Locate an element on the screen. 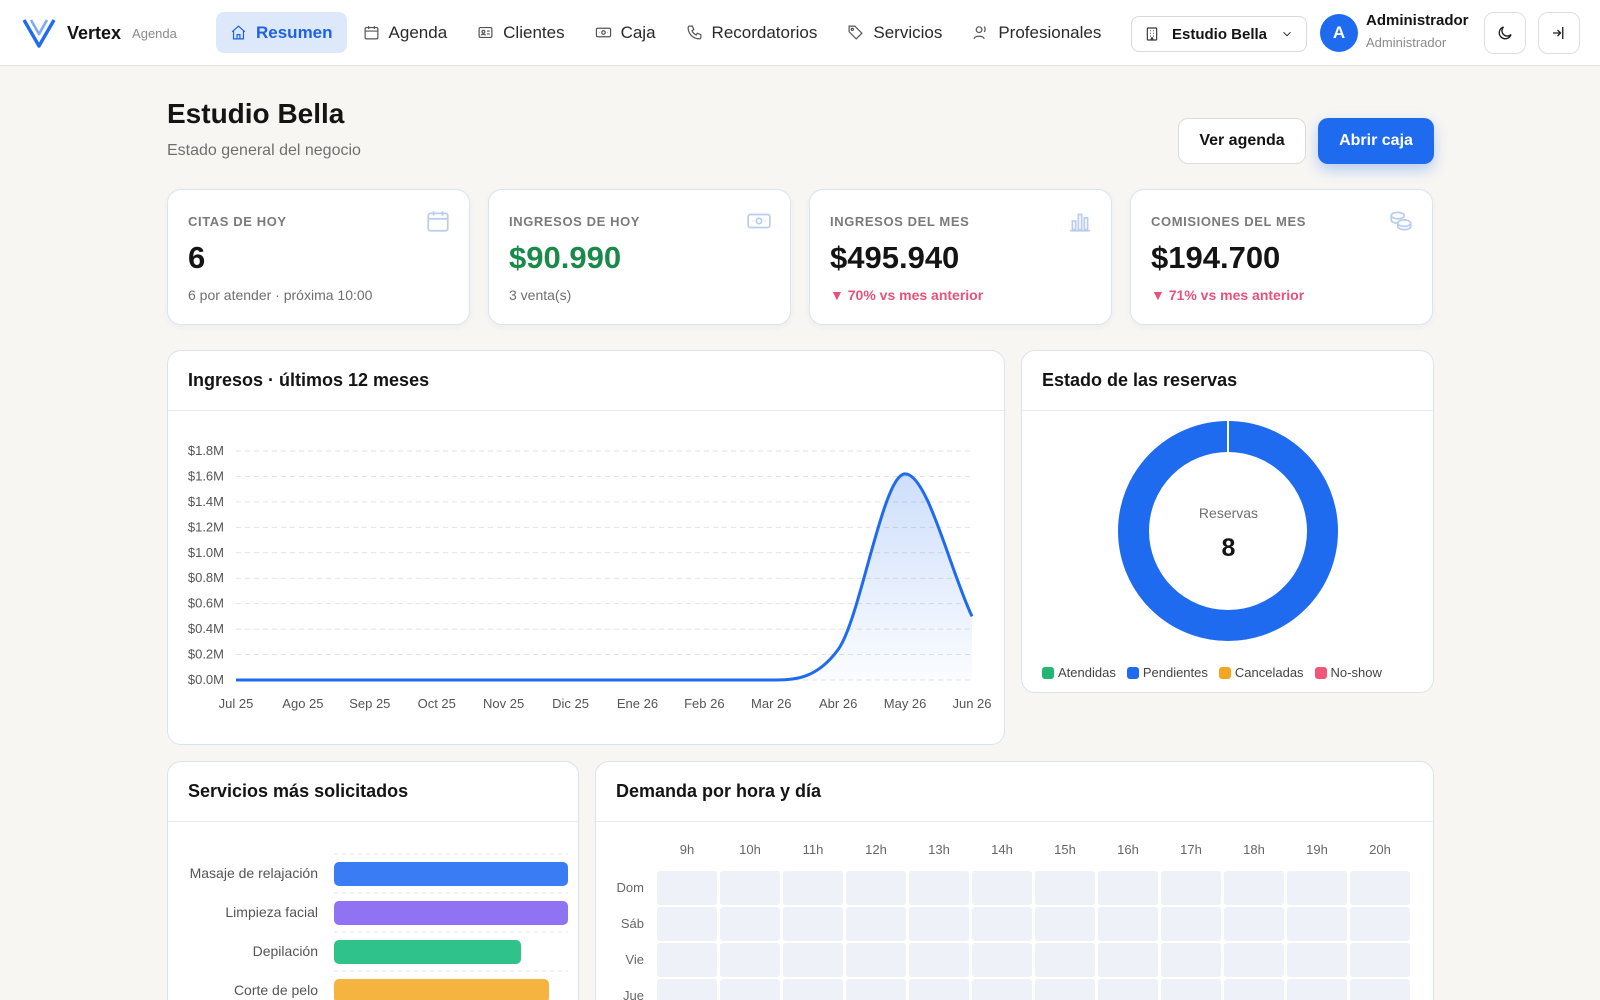 The width and height of the screenshot is (1600, 1000). brand: Vertex Agenda is located at coordinates (99, 33).